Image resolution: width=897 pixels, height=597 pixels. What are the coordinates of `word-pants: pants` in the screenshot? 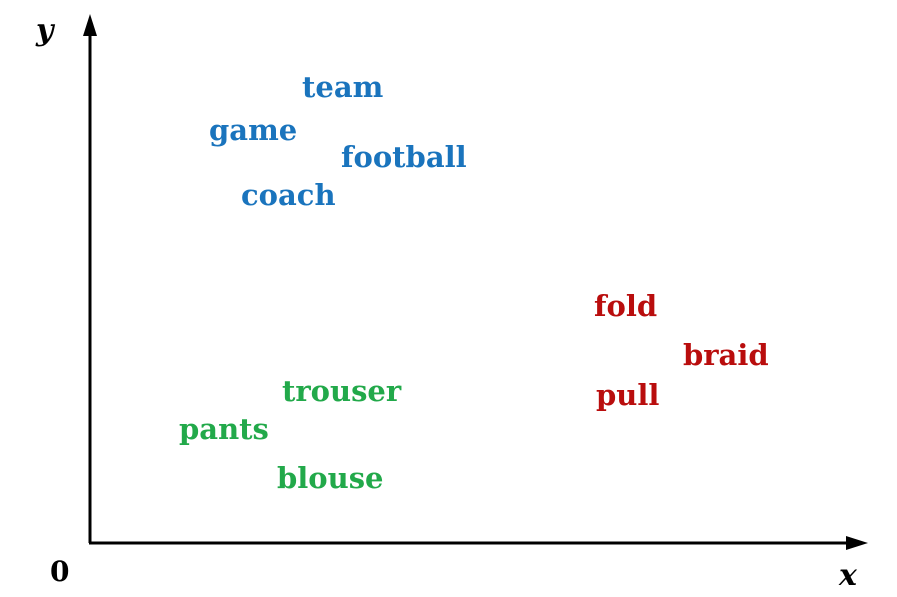 It's located at (224, 429).